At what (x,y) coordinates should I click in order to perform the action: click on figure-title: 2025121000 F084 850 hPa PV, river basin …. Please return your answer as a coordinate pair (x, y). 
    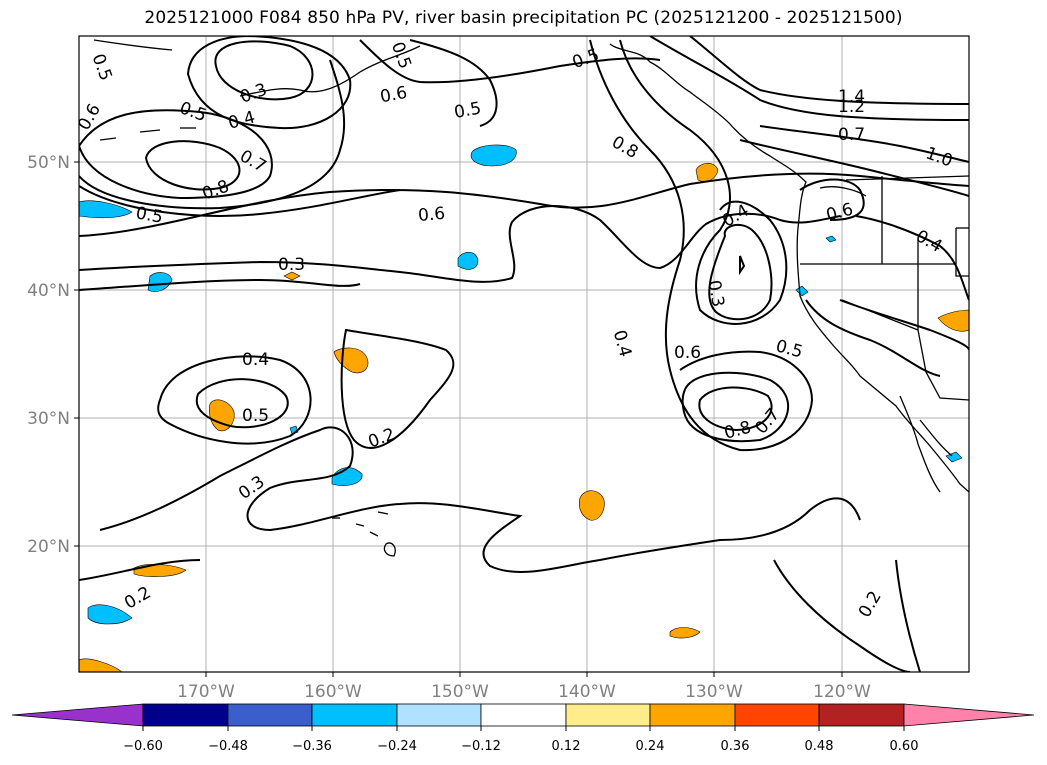
    Looking at the image, I should click on (523, 18).